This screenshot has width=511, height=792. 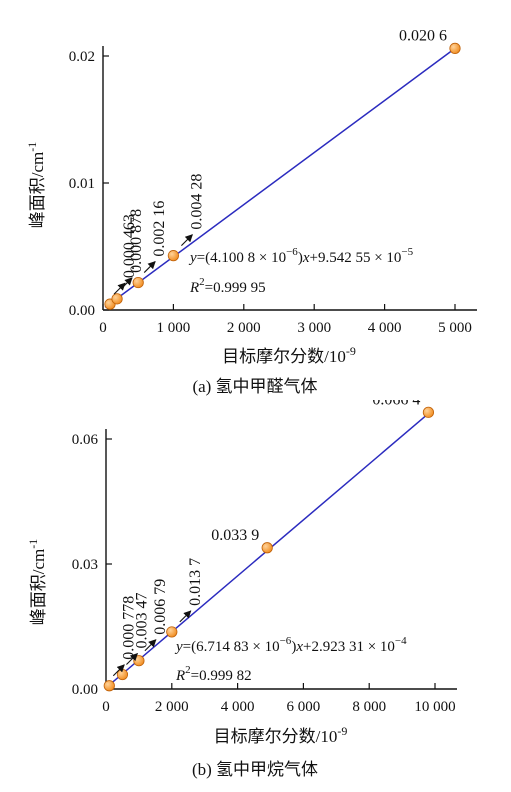 I want to click on point-value-label: 0.006 79, so click(x=160, y=607).